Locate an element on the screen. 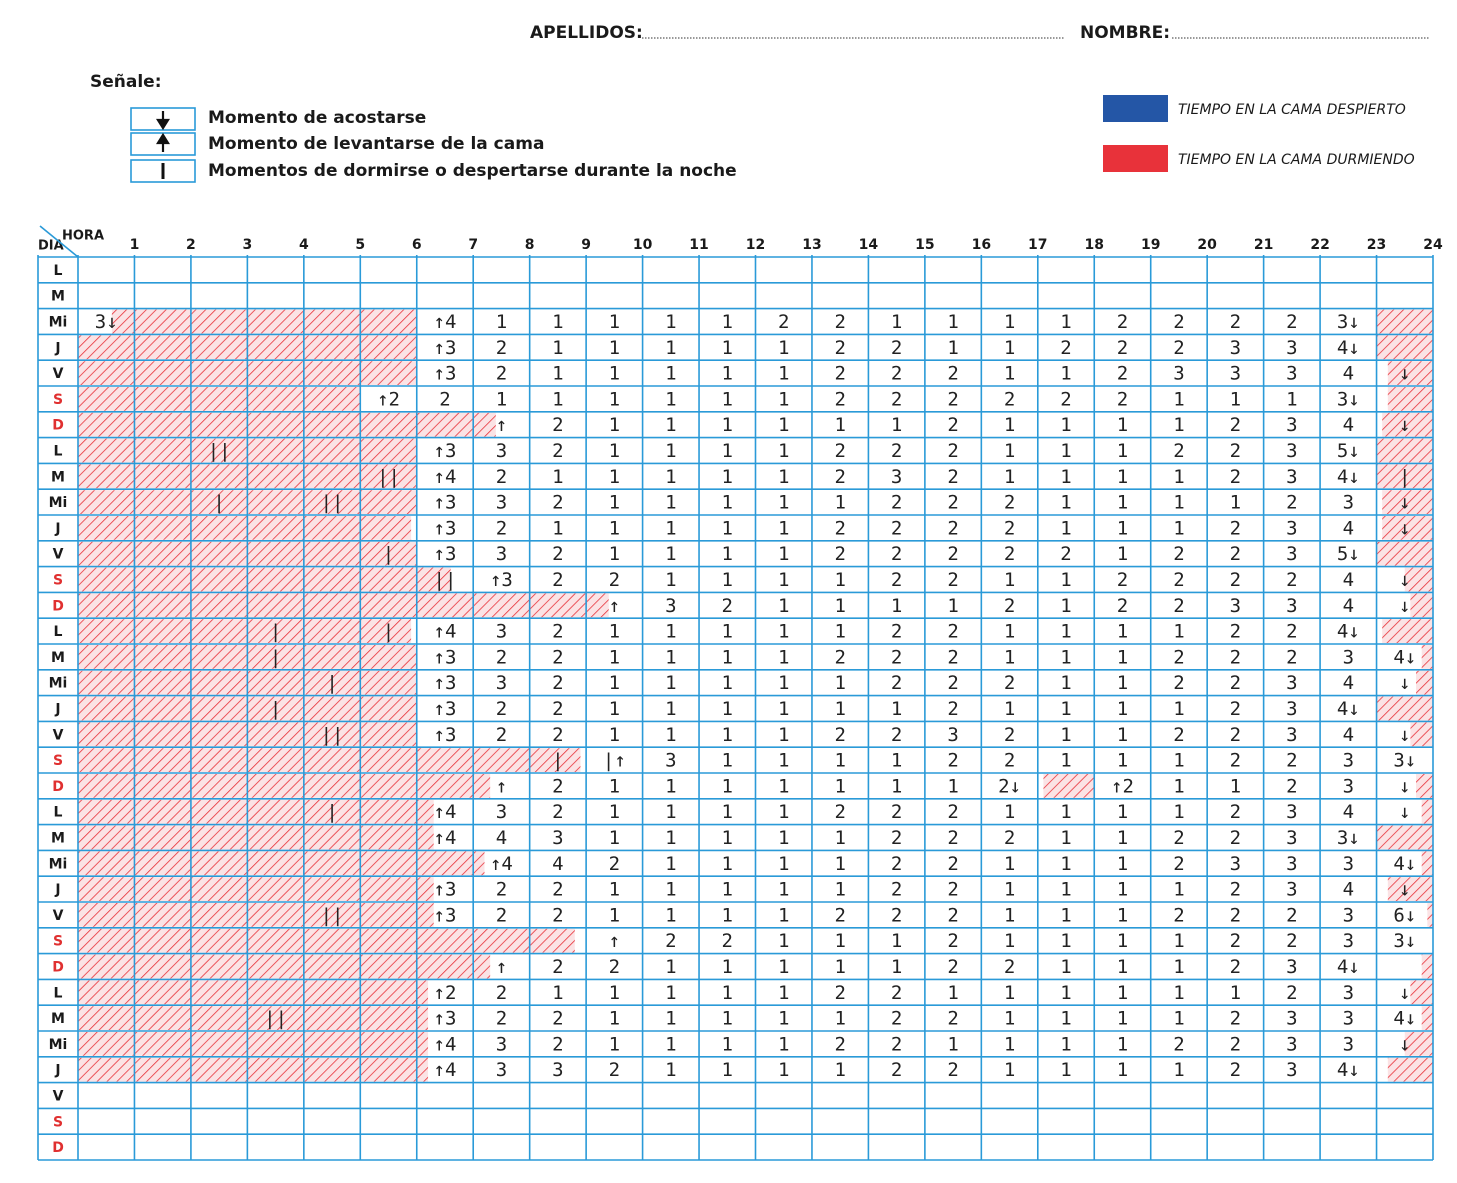 The width and height of the screenshot is (1457, 1183). hour-label: 8 is located at coordinates (530, 245).